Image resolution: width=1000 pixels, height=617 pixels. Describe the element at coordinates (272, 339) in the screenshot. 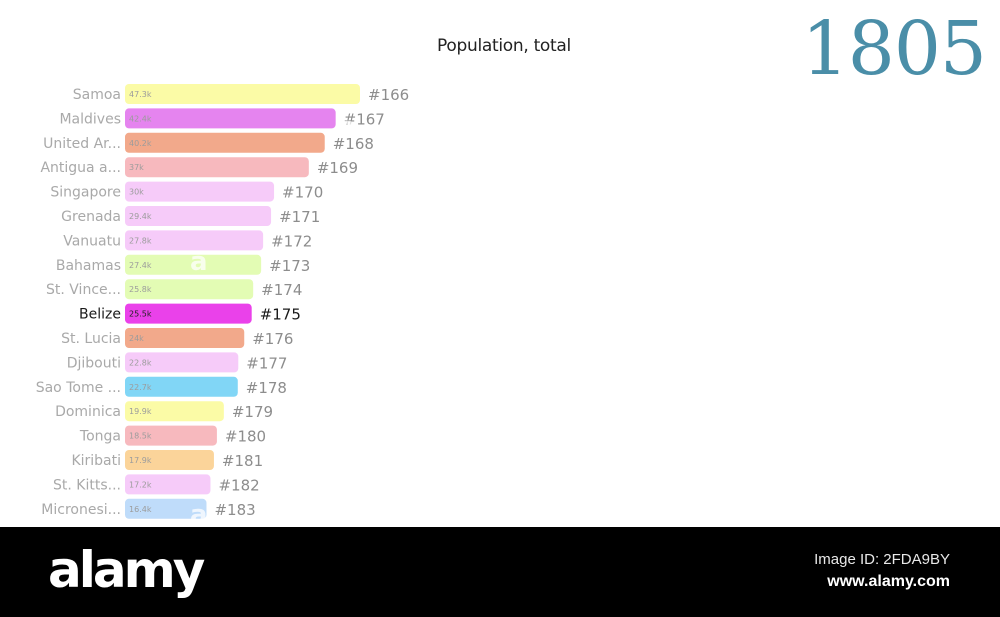

I see `rank-label: #176` at that location.